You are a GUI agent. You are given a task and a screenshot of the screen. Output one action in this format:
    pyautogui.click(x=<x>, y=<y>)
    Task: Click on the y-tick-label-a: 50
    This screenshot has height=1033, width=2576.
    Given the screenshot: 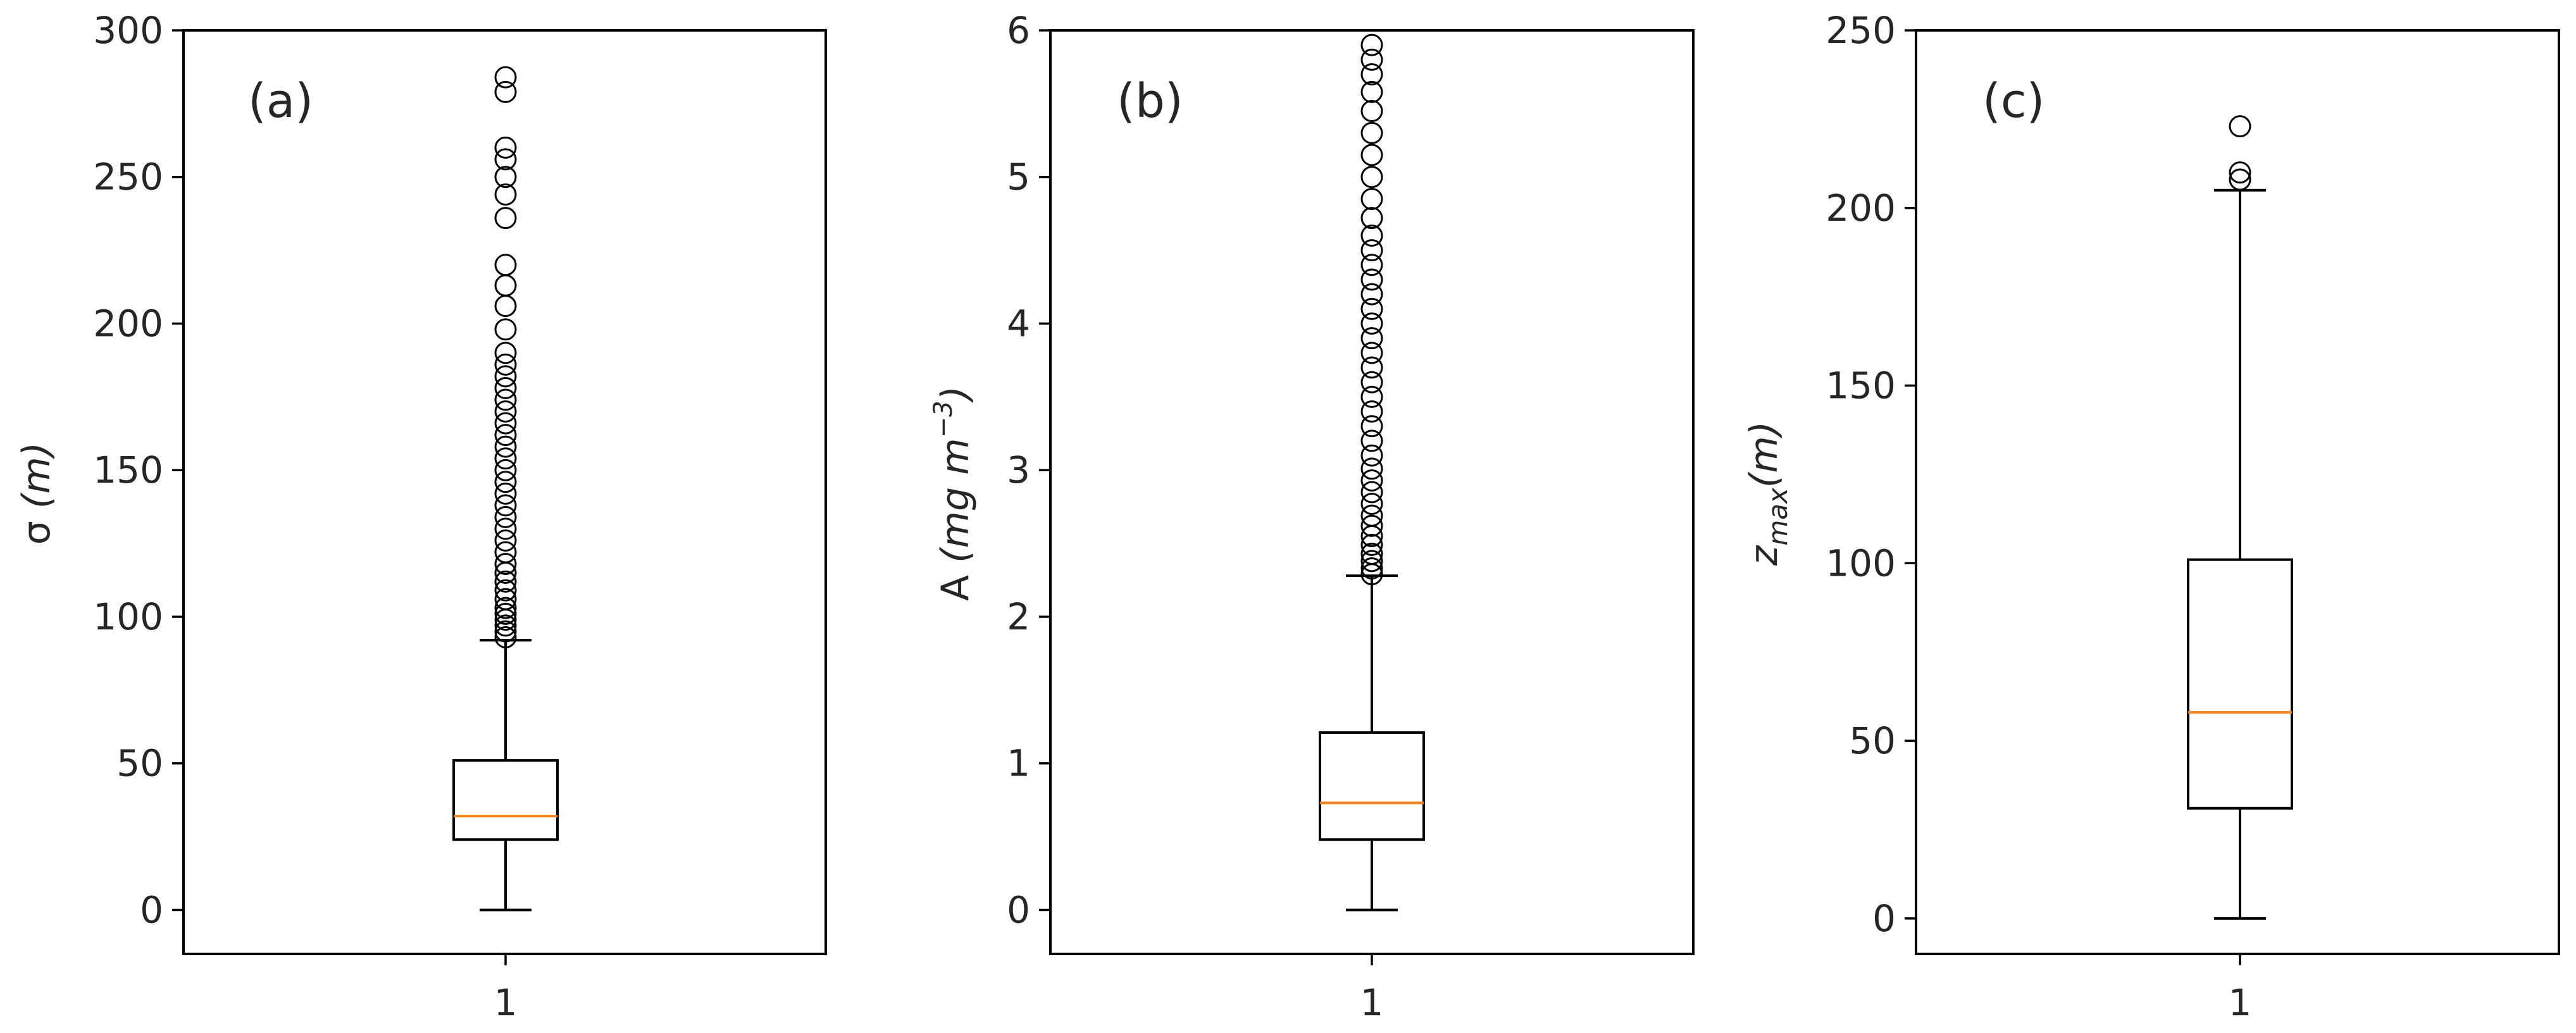 What is the action you would take?
    pyautogui.click(x=139, y=763)
    